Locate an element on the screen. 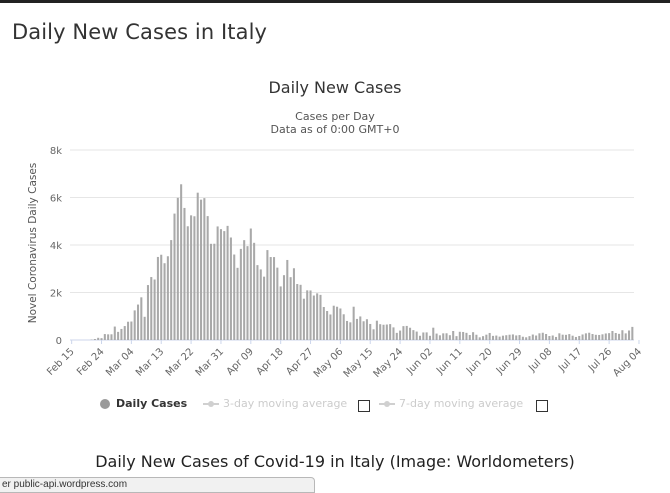 This screenshot has width=670, height=493. legend-3day-average: 3-day moving average is located at coordinates (275, 403).